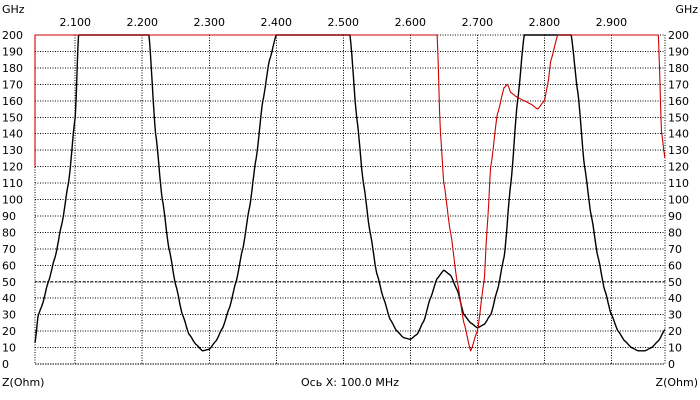 This screenshot has width=700, height=400. Describe the element at coordinates (678, 51) in the screenshot. I see `y-tick-right: 190` at that location.